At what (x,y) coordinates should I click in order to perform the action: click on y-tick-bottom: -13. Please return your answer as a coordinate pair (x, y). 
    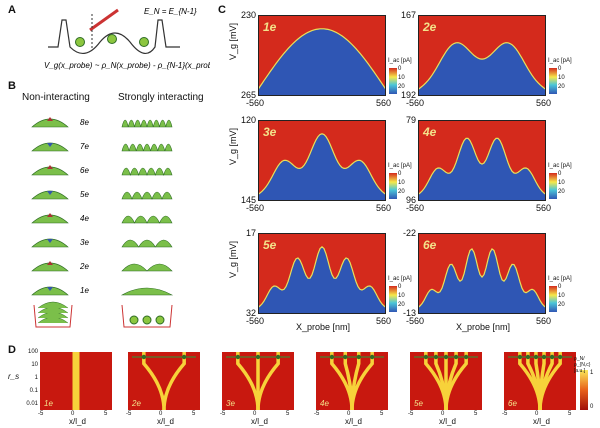
    Looking at the image, I should click on (409, 313).